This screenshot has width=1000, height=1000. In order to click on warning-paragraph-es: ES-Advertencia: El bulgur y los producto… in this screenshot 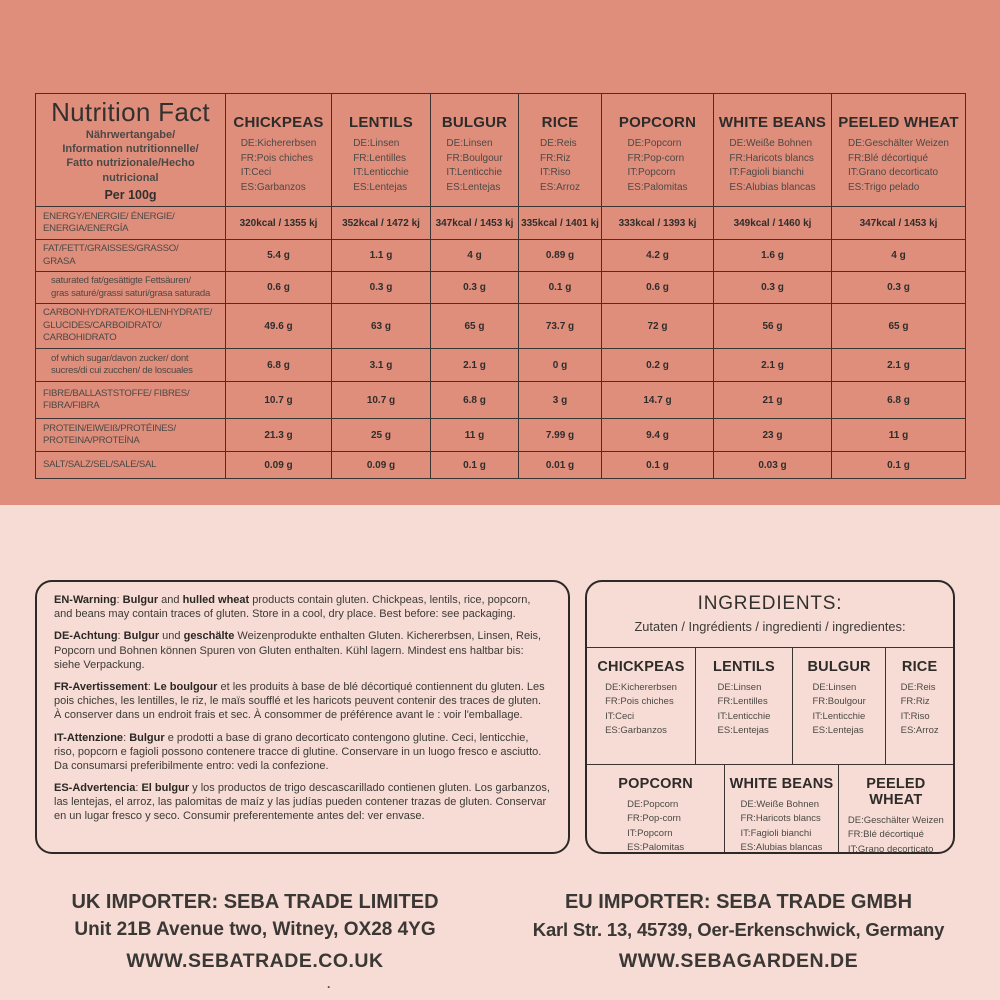, I will do `click(302, 802)`.